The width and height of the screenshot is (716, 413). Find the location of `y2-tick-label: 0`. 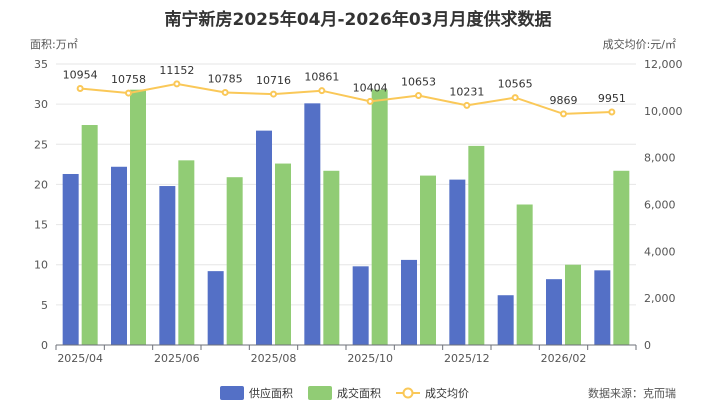

y2-tick-label: 0 is located at coordinates (647, 345).